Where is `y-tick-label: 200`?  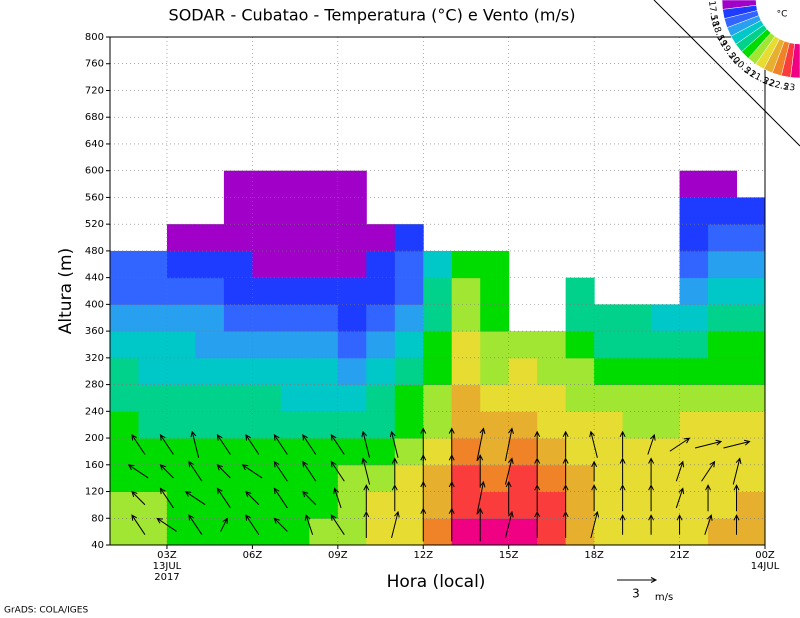 y-tick-label: 200 is located at coordinates (94, 438).